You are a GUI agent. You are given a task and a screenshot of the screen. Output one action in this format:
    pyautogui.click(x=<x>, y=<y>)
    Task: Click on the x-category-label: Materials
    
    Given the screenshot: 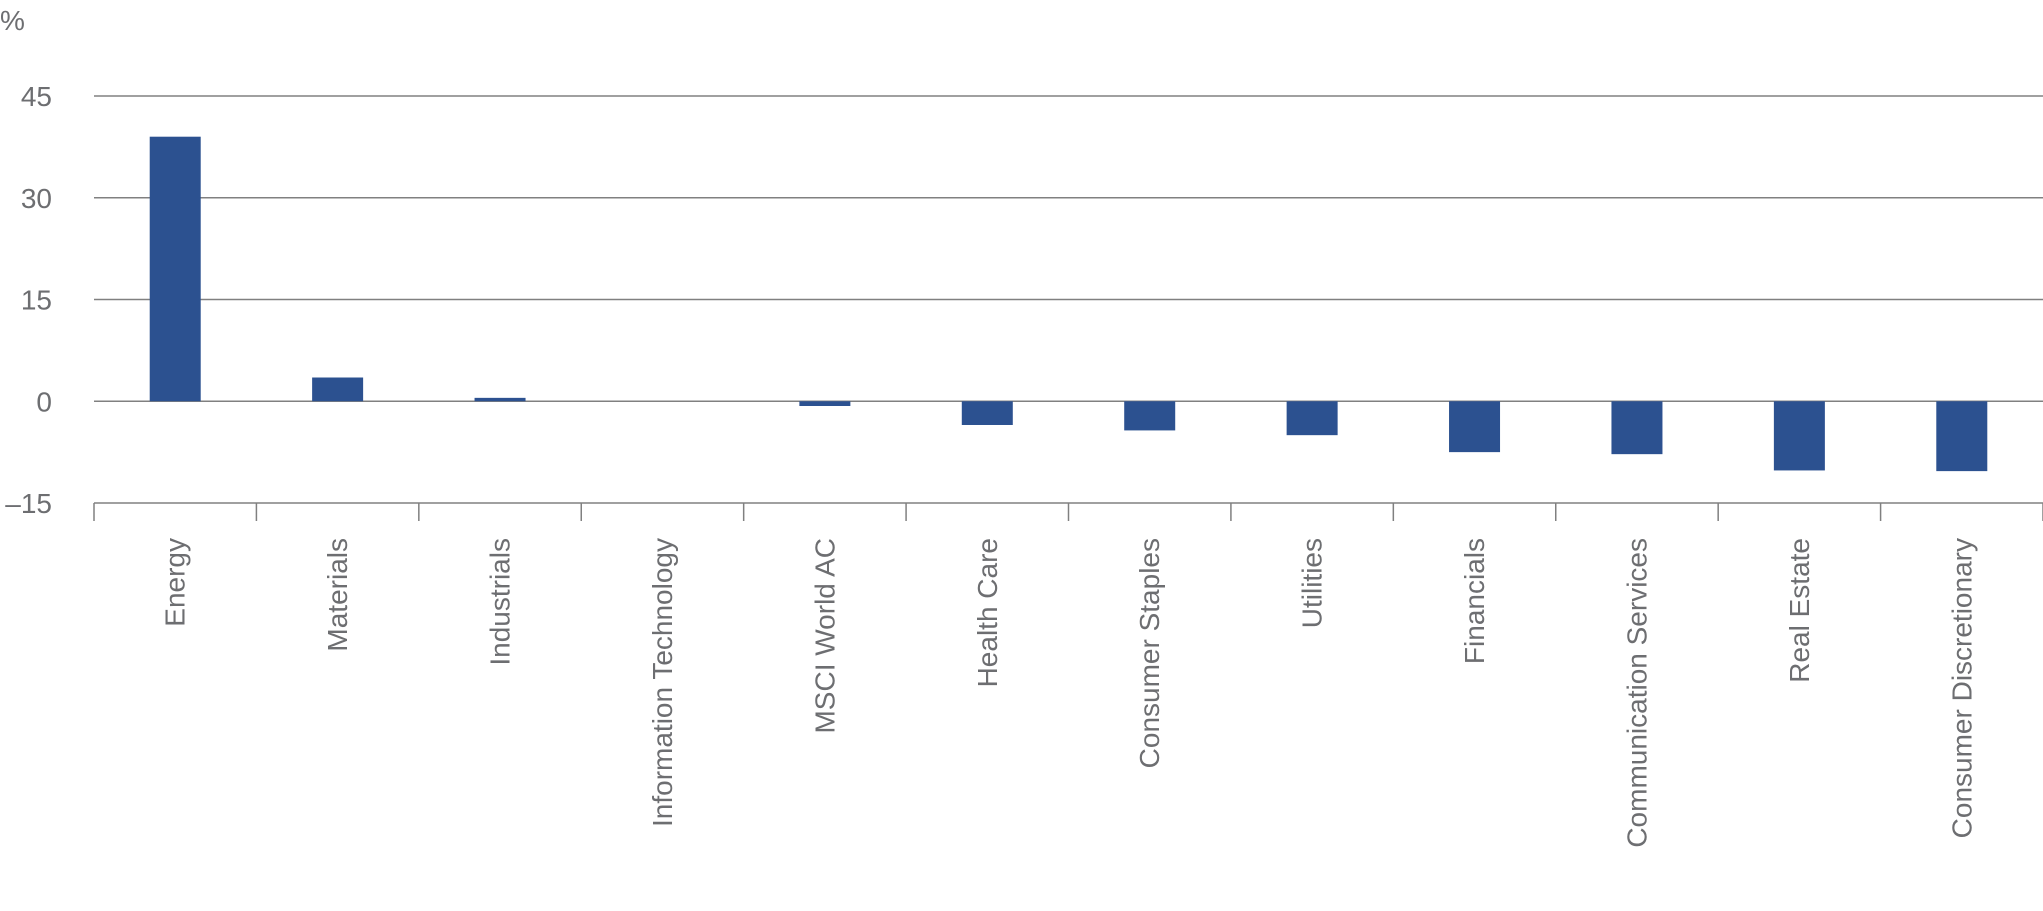 What is the action you would take?
    pyautogui.click(x=337, y=595)
    